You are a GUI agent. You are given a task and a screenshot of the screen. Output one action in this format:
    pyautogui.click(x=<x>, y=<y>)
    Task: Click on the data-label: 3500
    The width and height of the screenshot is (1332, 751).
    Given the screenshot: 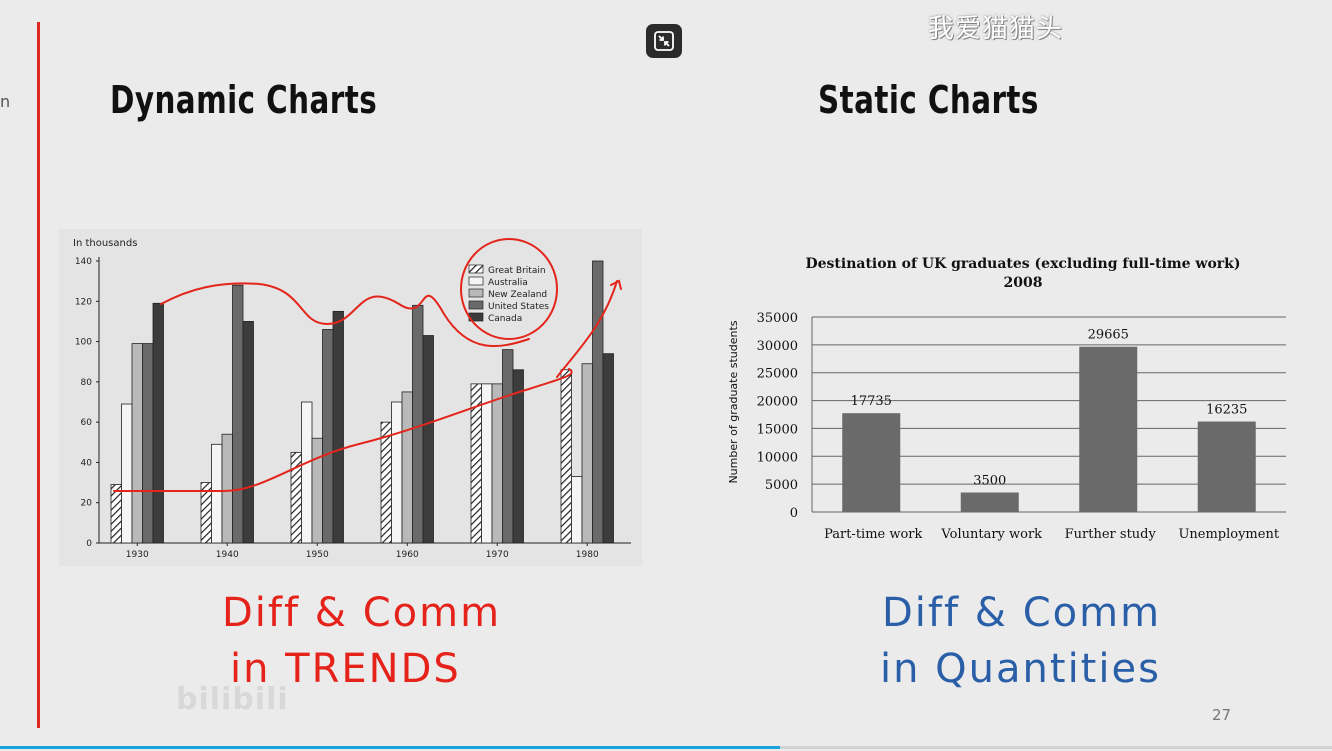 What is the action you would take?
    pyautogui.click(x=989, y=481)
    